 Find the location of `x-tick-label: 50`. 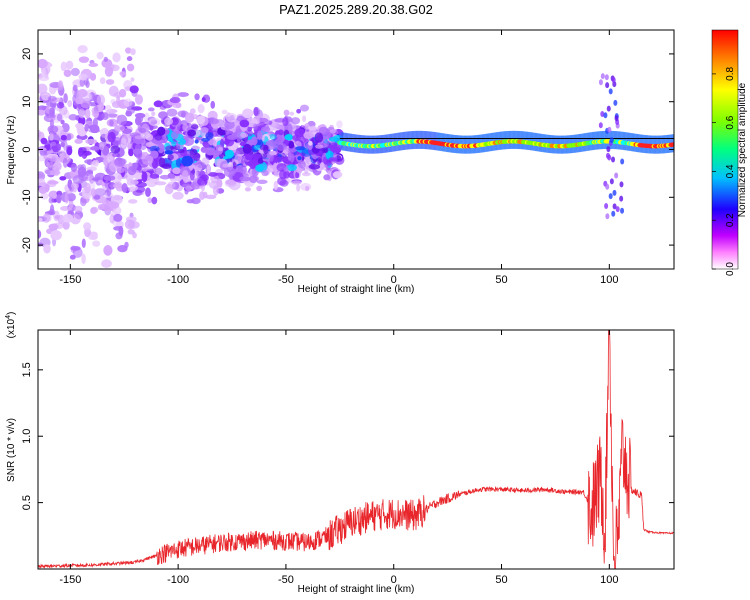

x-tick-label: 50 is located at coordinates (501, 280).